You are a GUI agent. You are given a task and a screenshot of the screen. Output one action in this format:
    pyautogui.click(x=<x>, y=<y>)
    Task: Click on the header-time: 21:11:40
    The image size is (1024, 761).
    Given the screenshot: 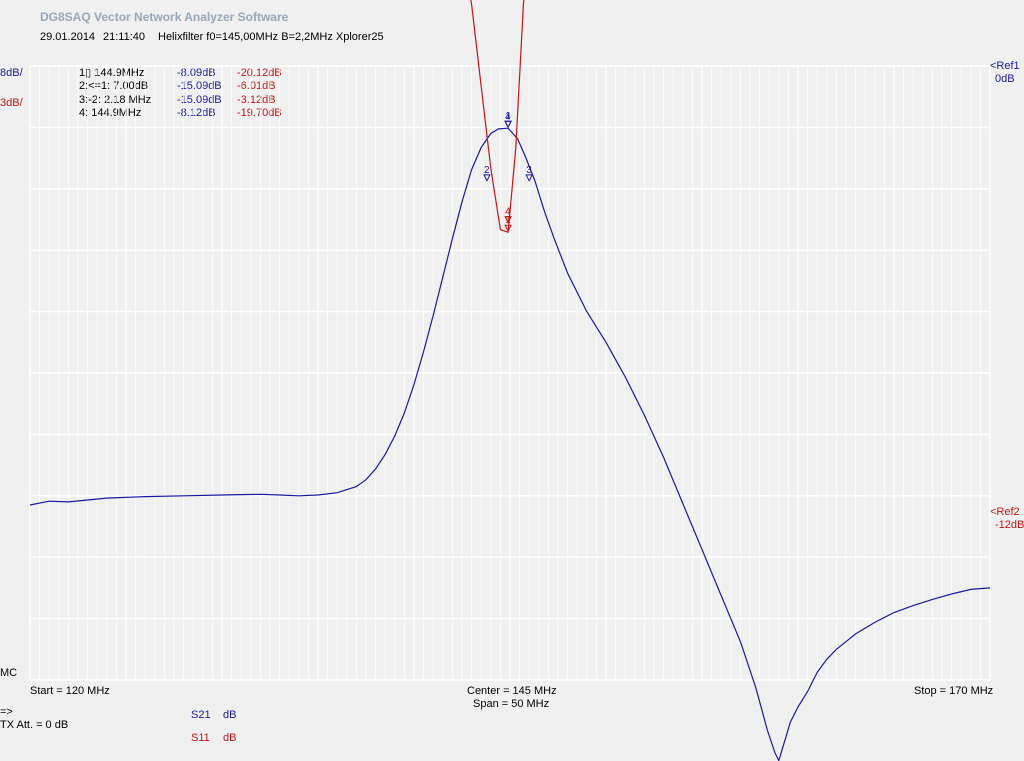 What is the action you would take?
    pyautogui.click(x=124, y=37)
    